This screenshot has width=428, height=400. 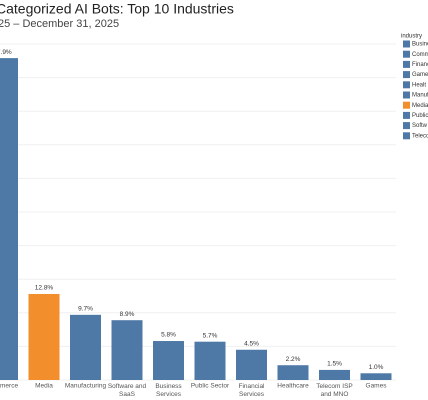 I want to click on legend-label: Comm, so click(x=420, y=55).